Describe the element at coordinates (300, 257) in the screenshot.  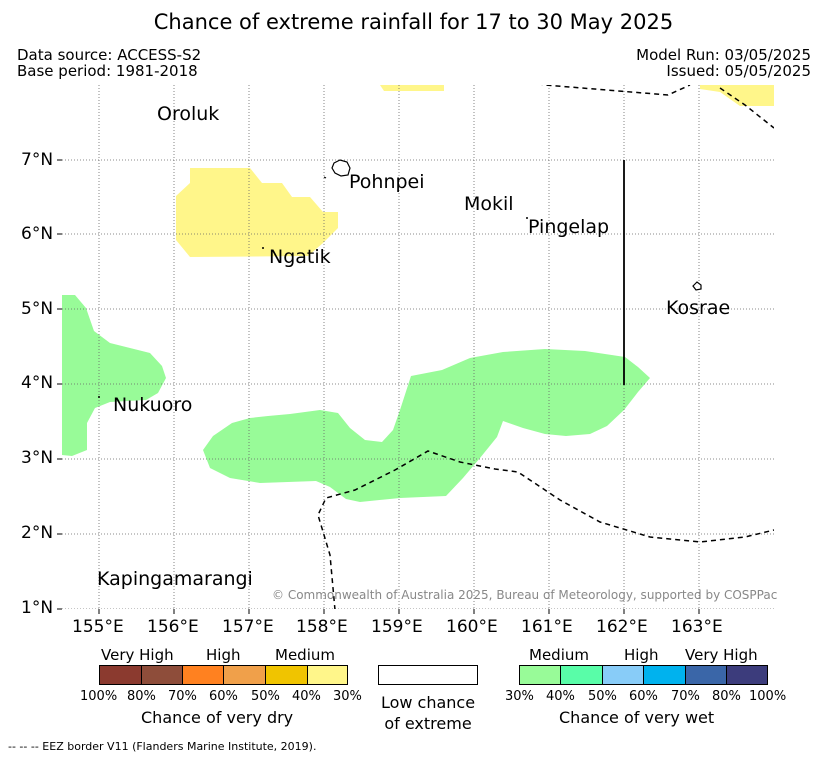
I see `place-label-ngatik: Ngatik` at that location.